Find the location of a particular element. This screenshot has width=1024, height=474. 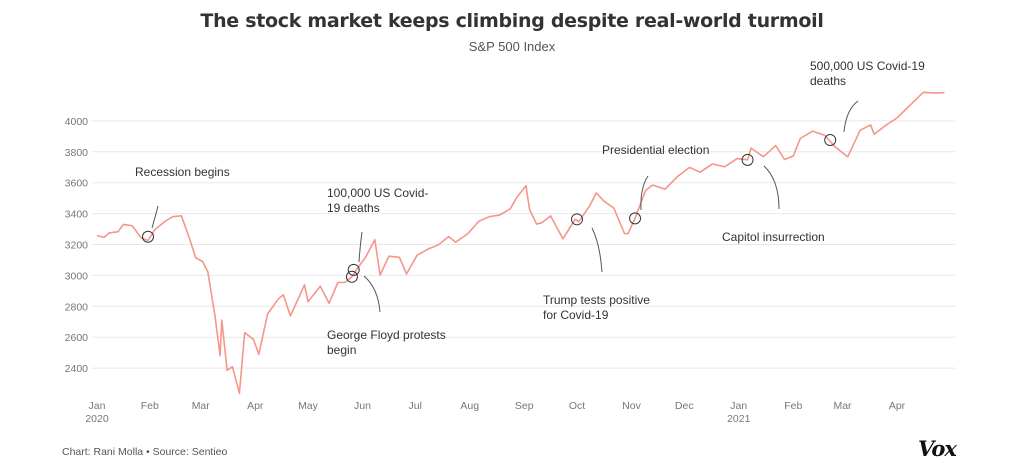

y-tick-label: 2400 is located at coordinates (77, 369).